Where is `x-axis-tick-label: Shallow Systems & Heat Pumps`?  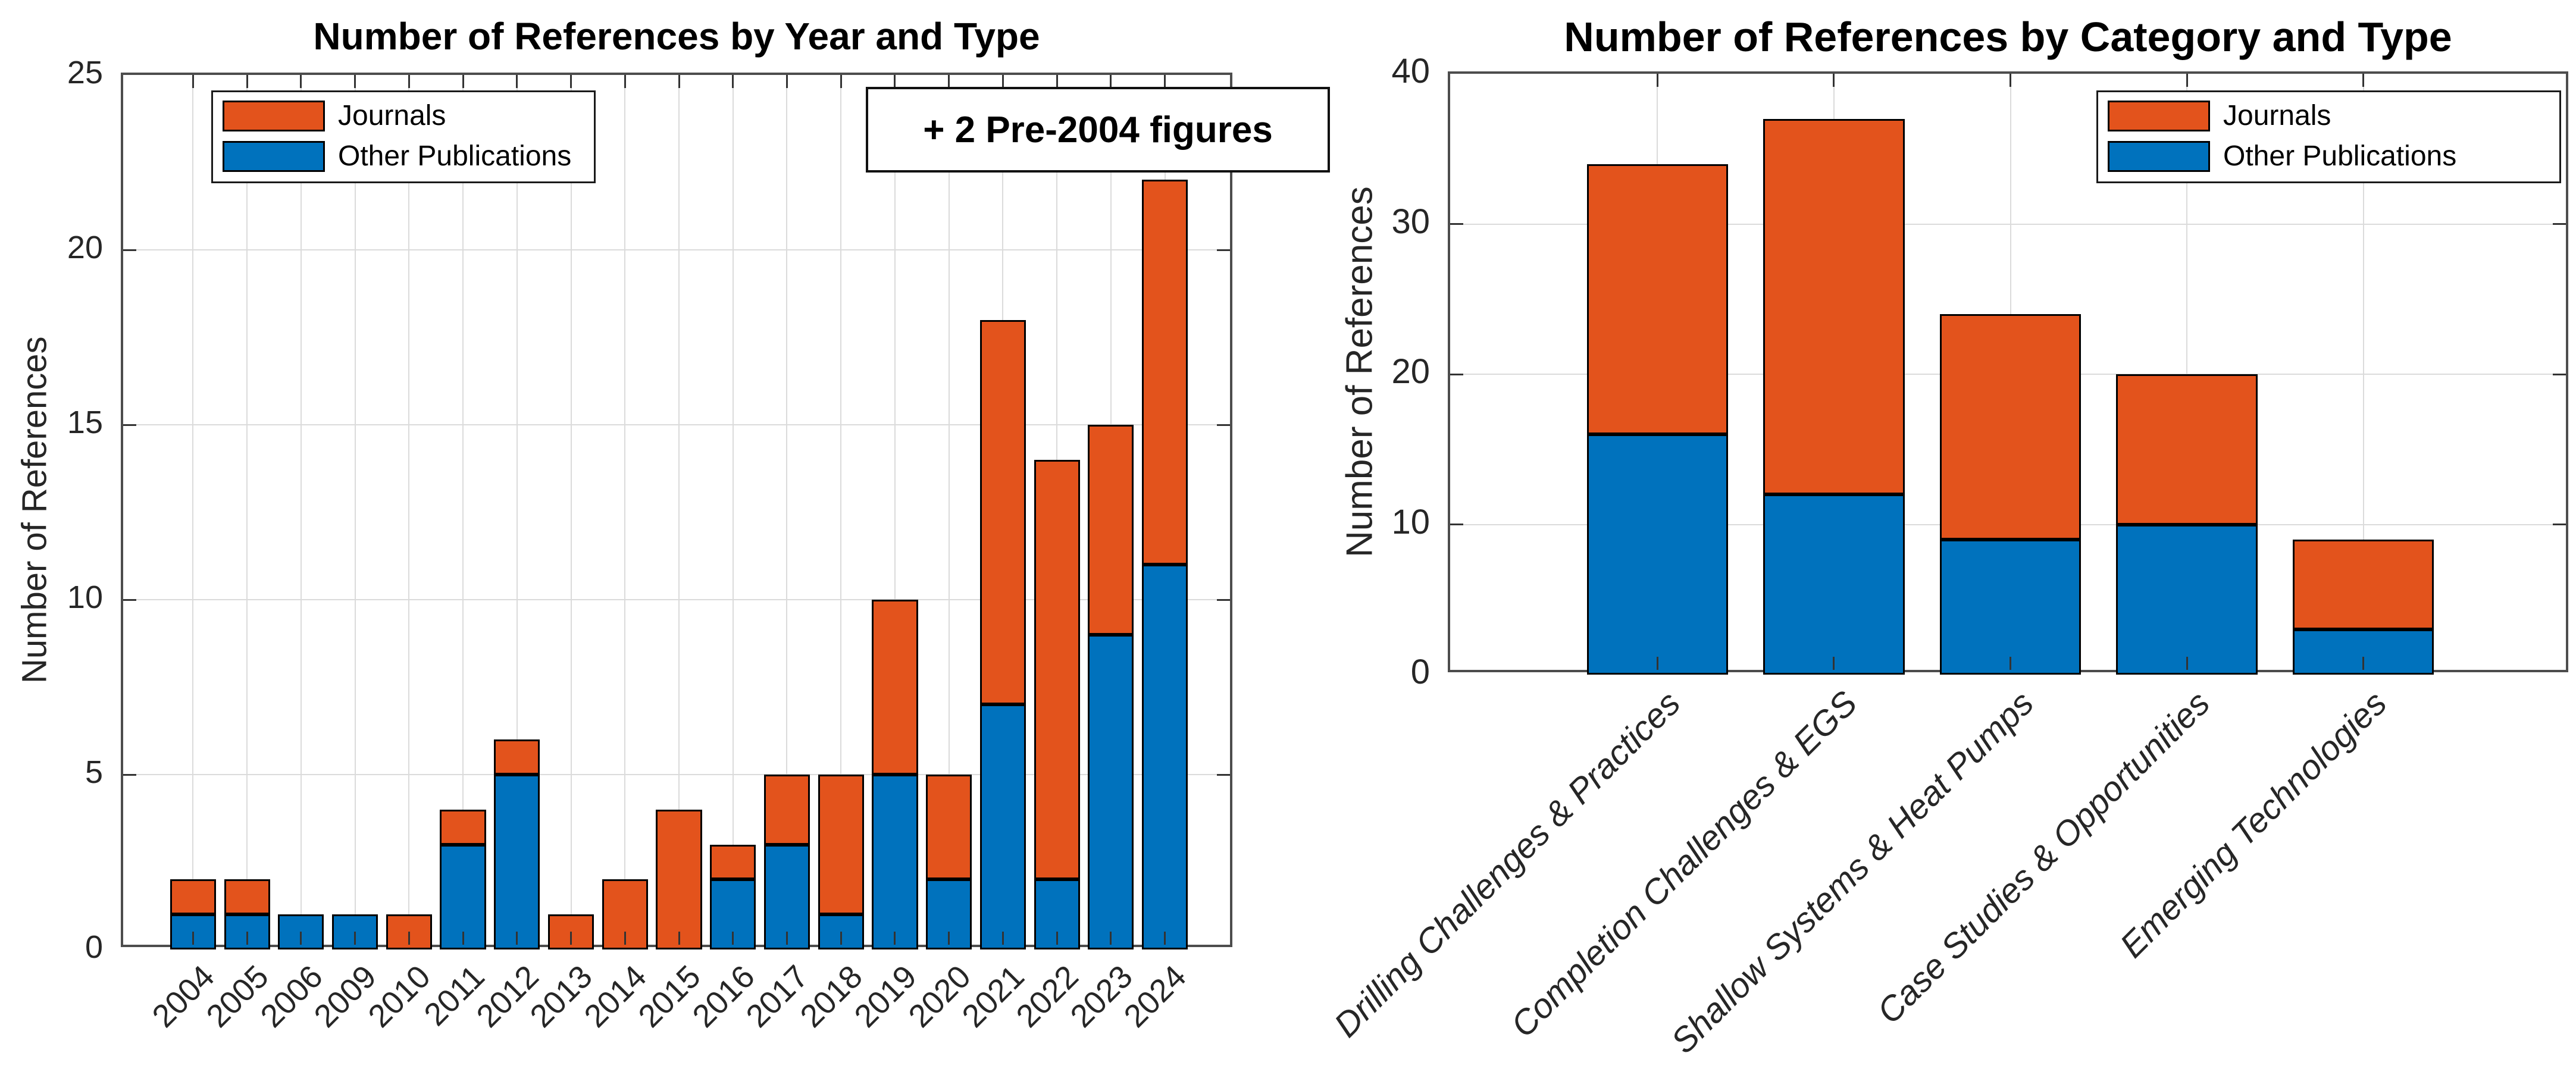
x-axis-tick-label: Shallow Systems & Heat Pumps is located at coordinates (1852, 872).